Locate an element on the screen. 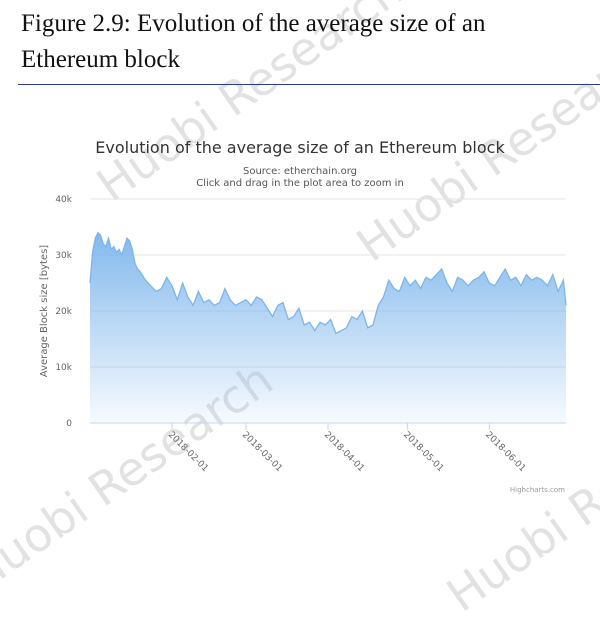 This screenshot has width=600, height=622. figure-caption-line-2: Ethereum block is located at coordinates (100, 59).